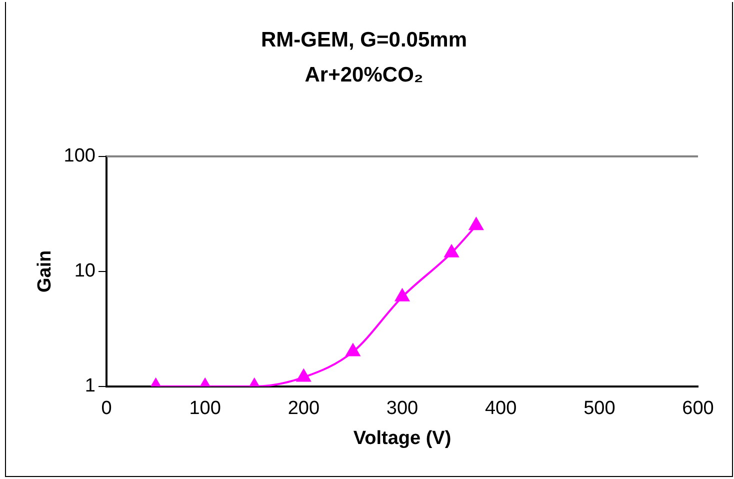 This screenshot has height=479, width=734. I want to click on chart-subtitle: Ar+20%CO₂, so click(364, 75).